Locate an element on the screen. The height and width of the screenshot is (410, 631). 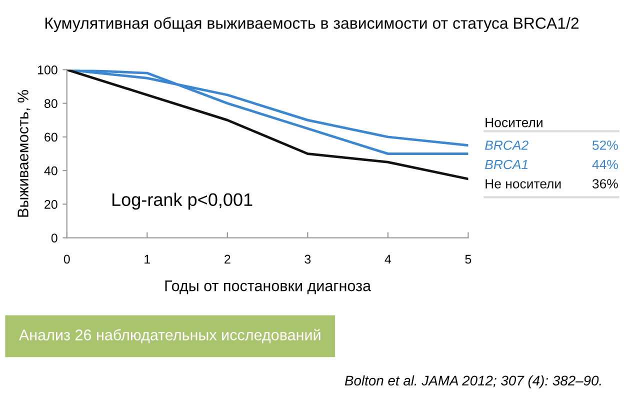
x-axis-title: Годы от постановки диагноза is located at coordinates (268, 287).